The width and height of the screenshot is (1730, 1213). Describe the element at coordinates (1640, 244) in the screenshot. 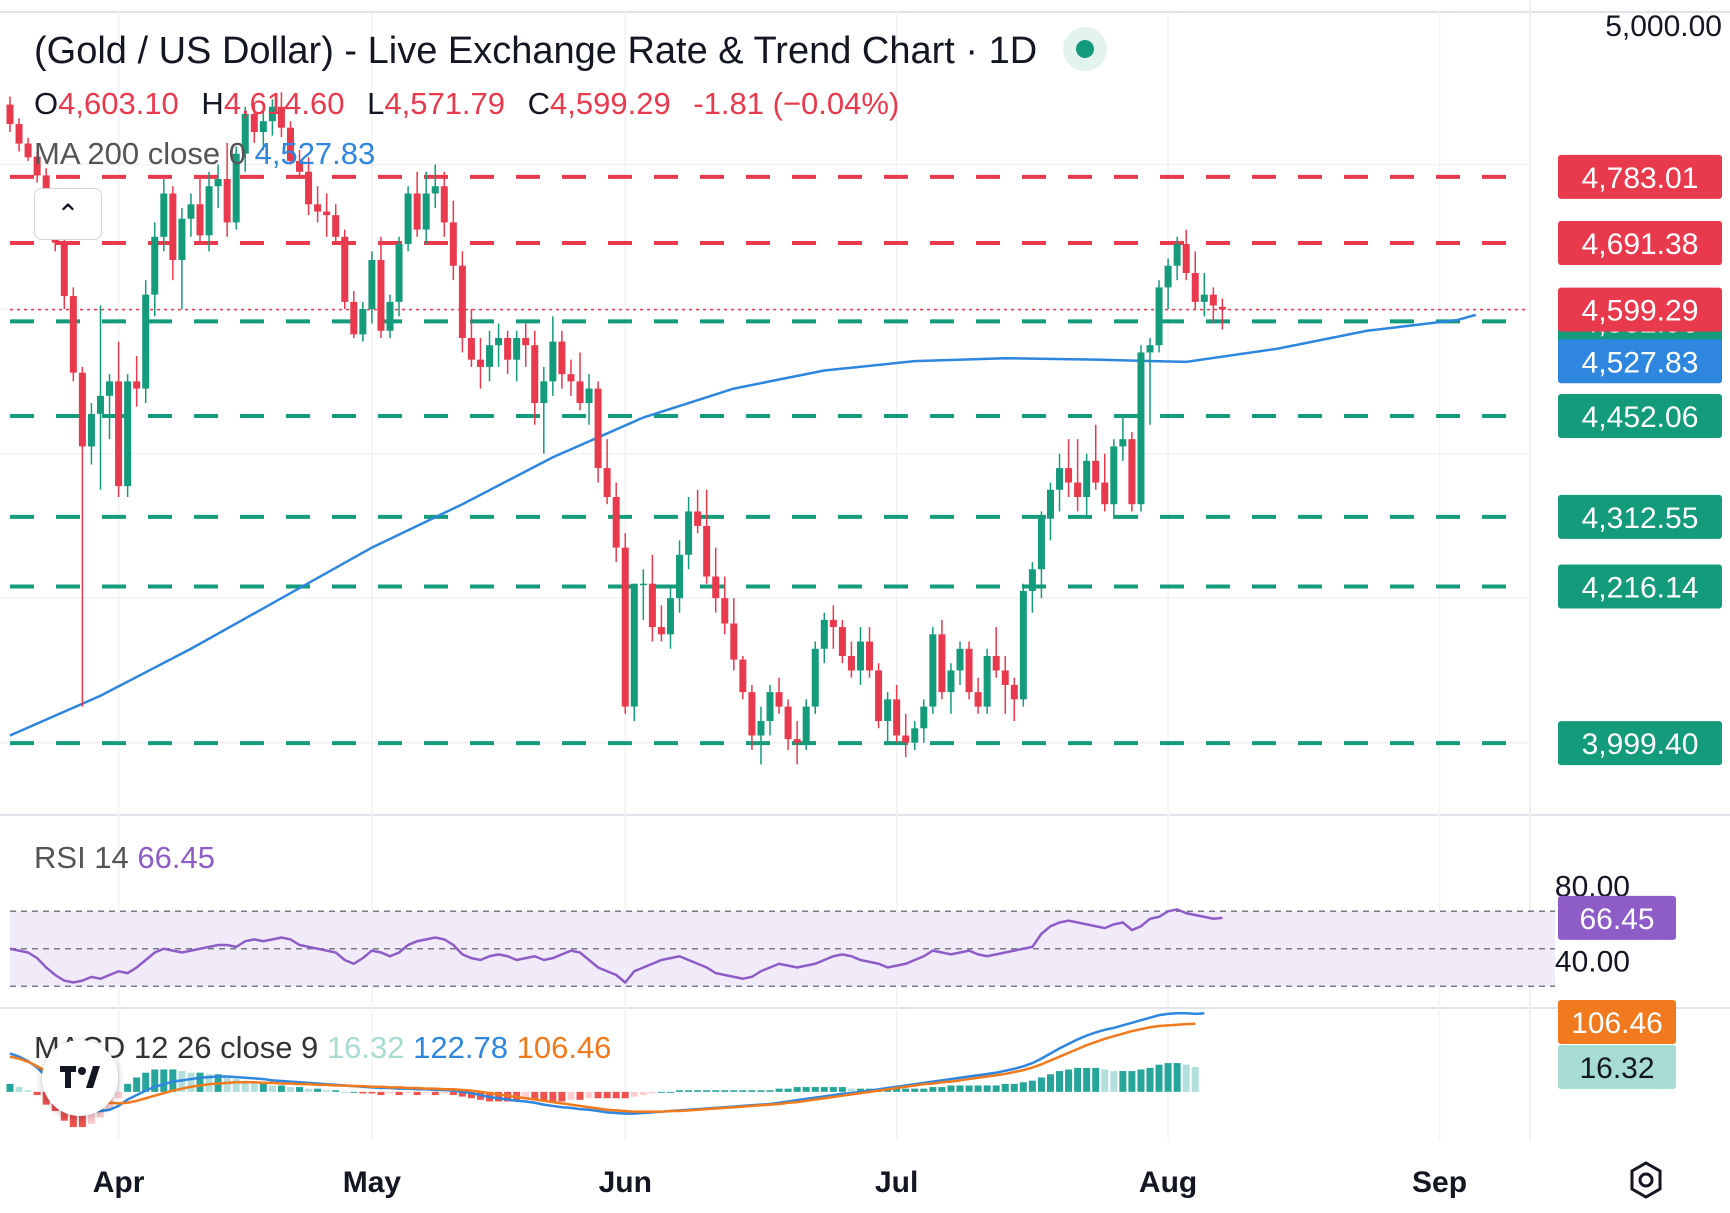

I see `level-label-text: 4,691.38` at that location.